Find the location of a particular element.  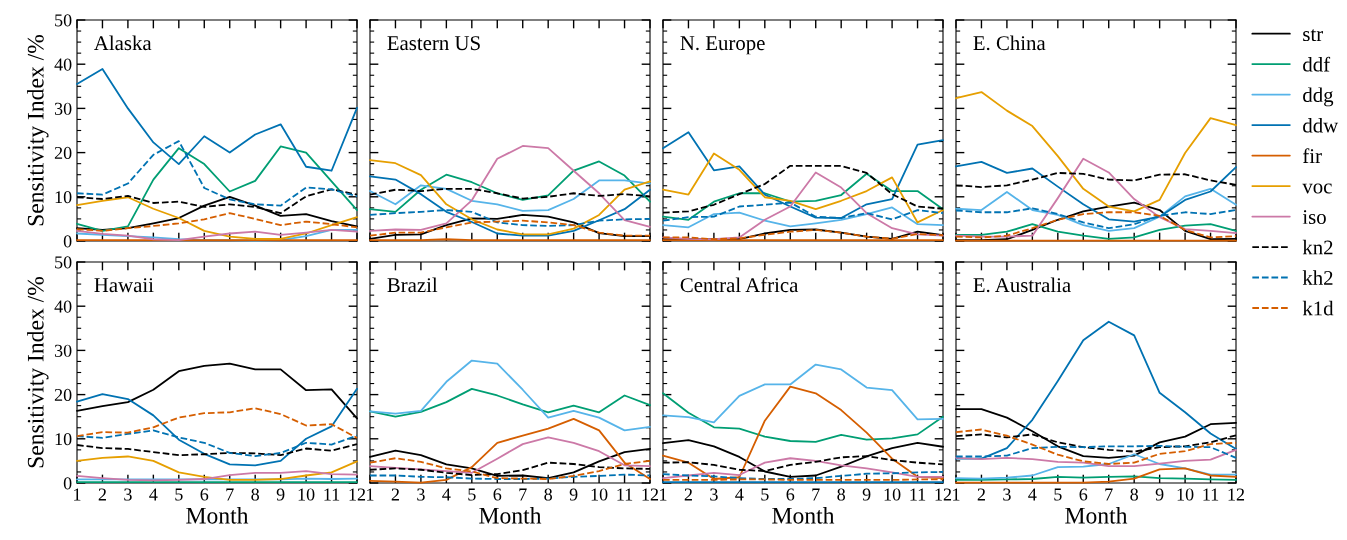

legend-label: ddf is located at coordinates (1317, 64).